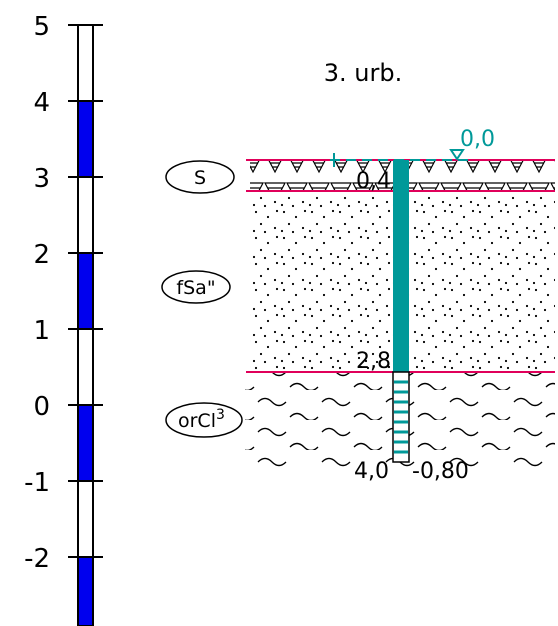  What do you see at coordinates (371, 471) in the screenshot?
I see `depth-label: 4,0` at bounding box center [371, 471].